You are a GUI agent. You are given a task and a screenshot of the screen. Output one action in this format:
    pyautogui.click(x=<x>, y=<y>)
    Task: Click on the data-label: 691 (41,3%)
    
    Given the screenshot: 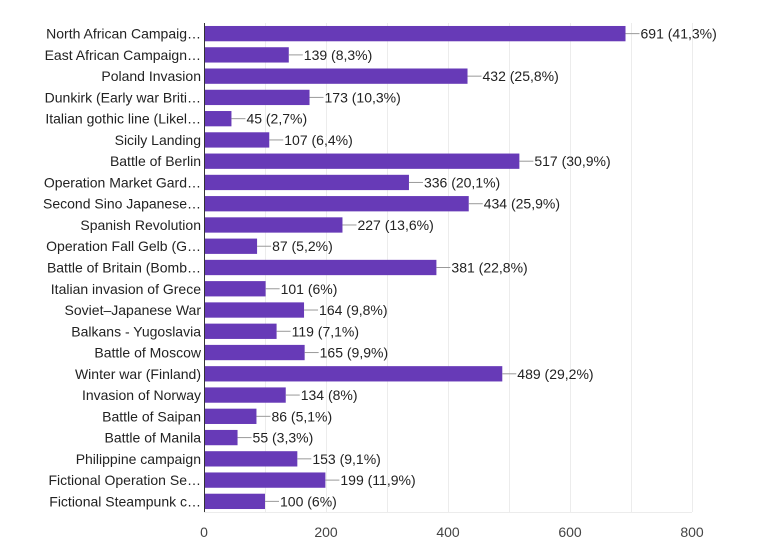 What is the action you would take?
    pyautogui.click(x=679, y=34)
    